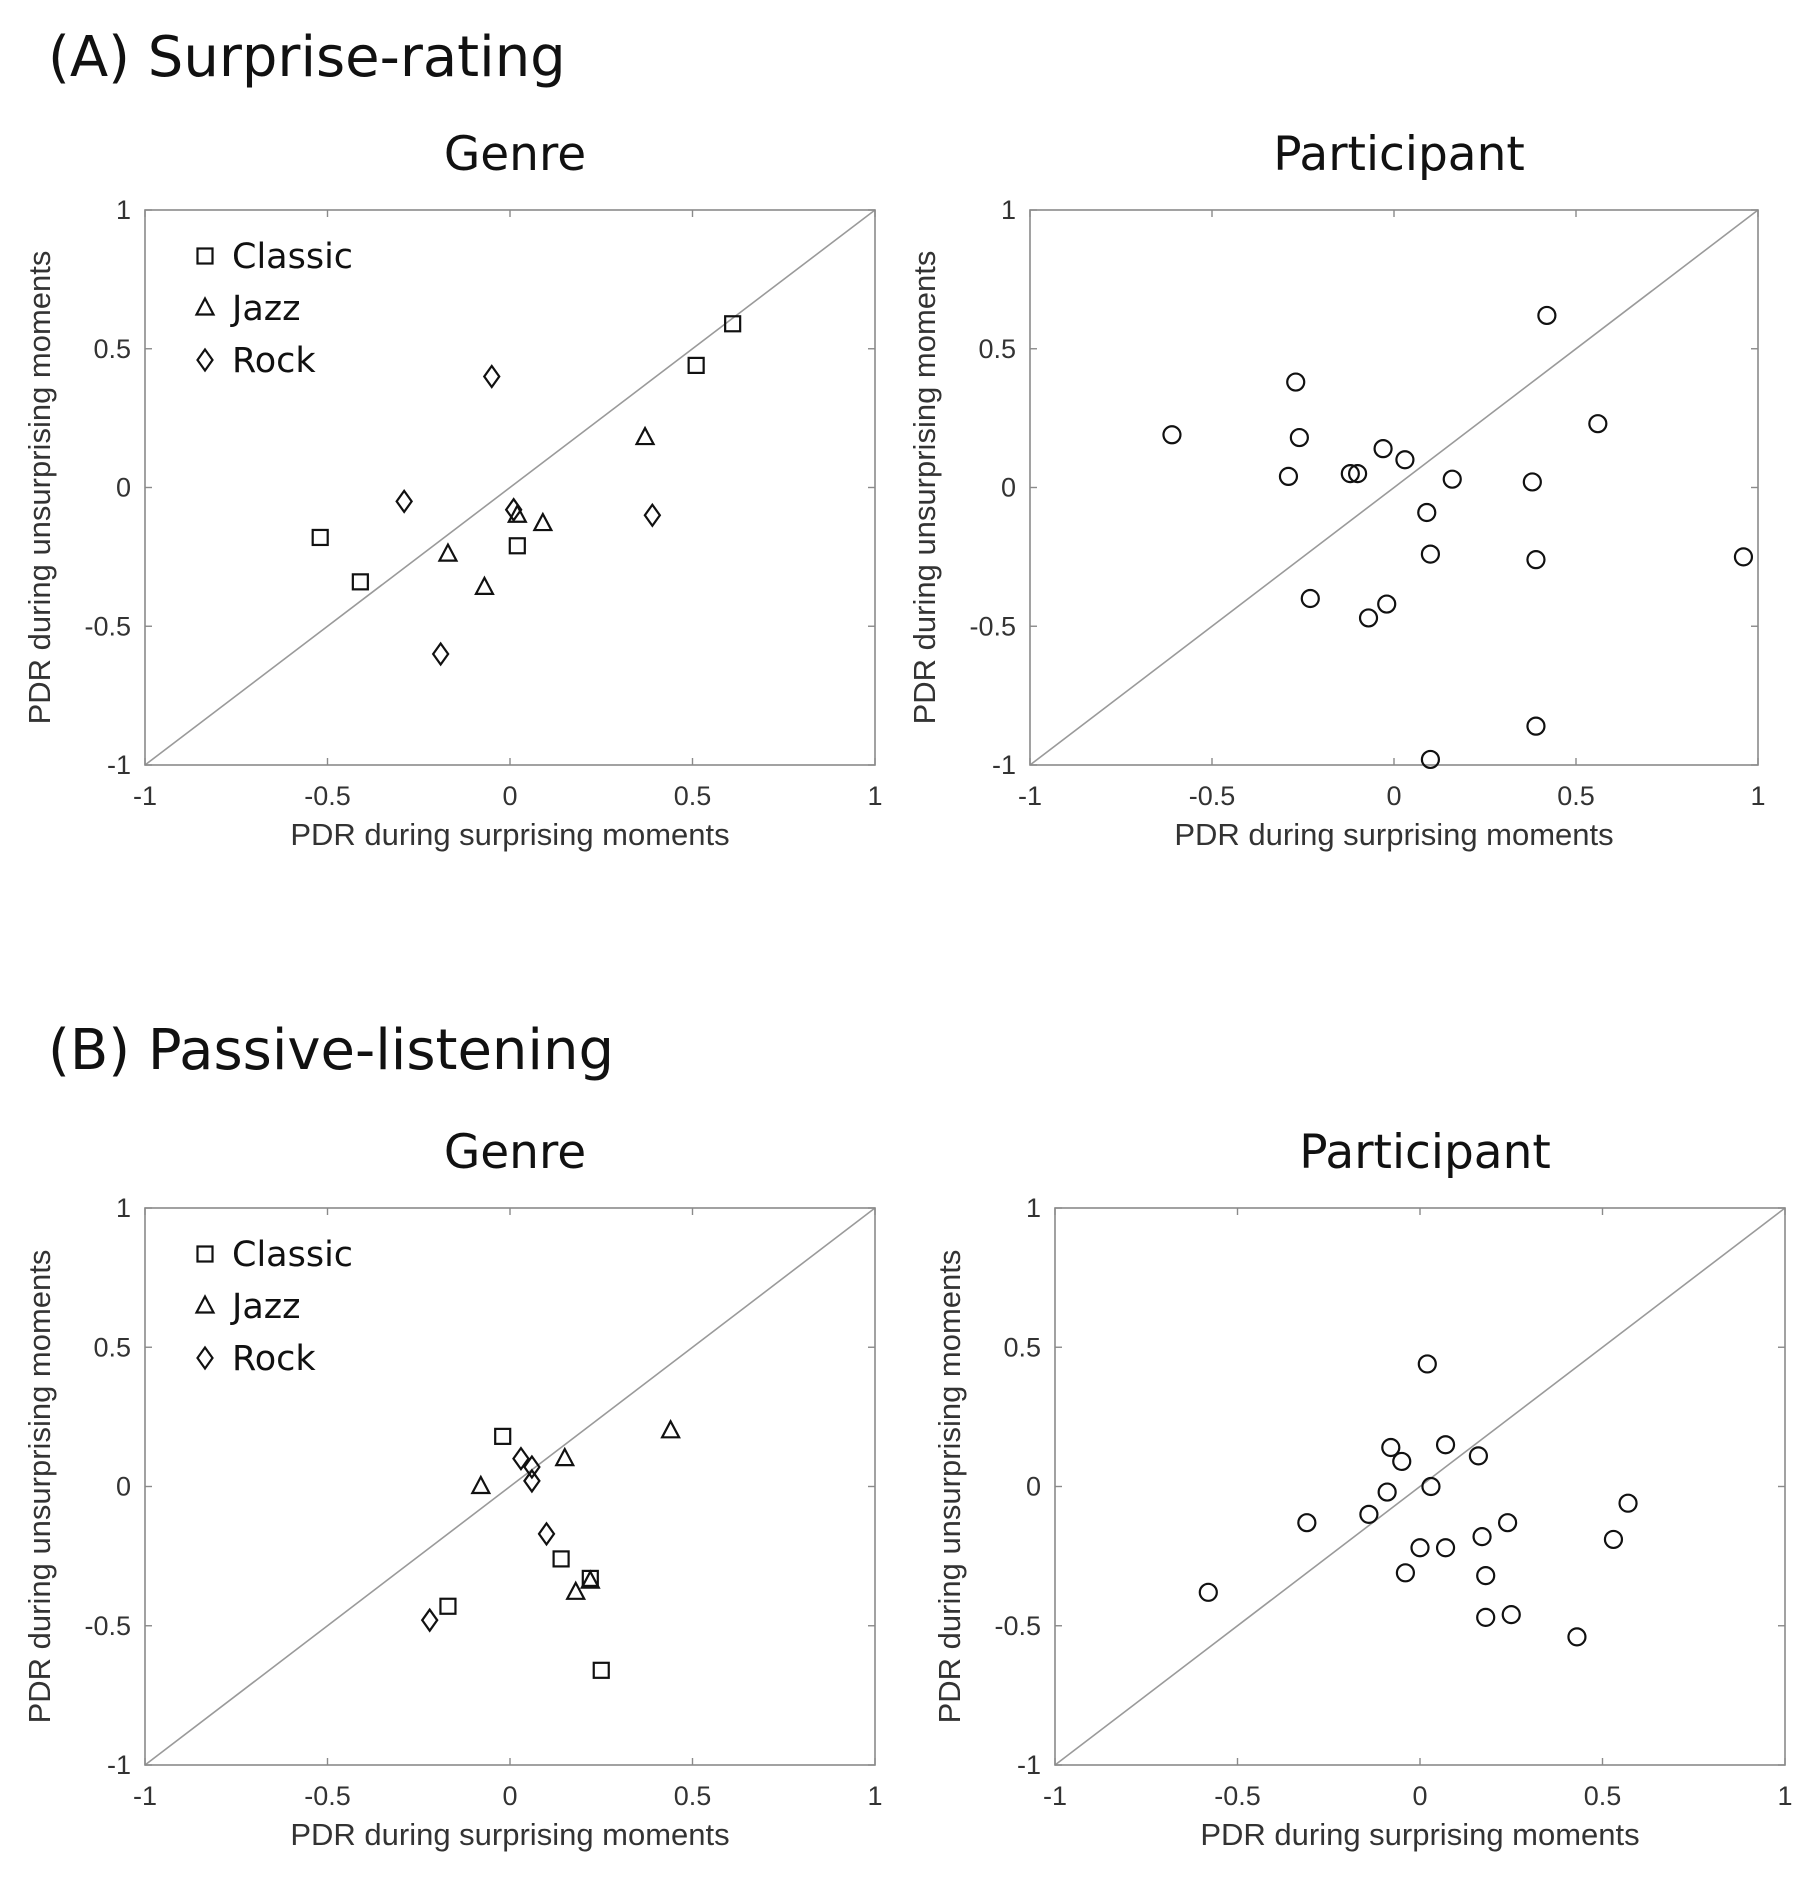 This screenshot has height=1891, width=1815. I want to click on x-tick-label: 0, so click(509, 796).